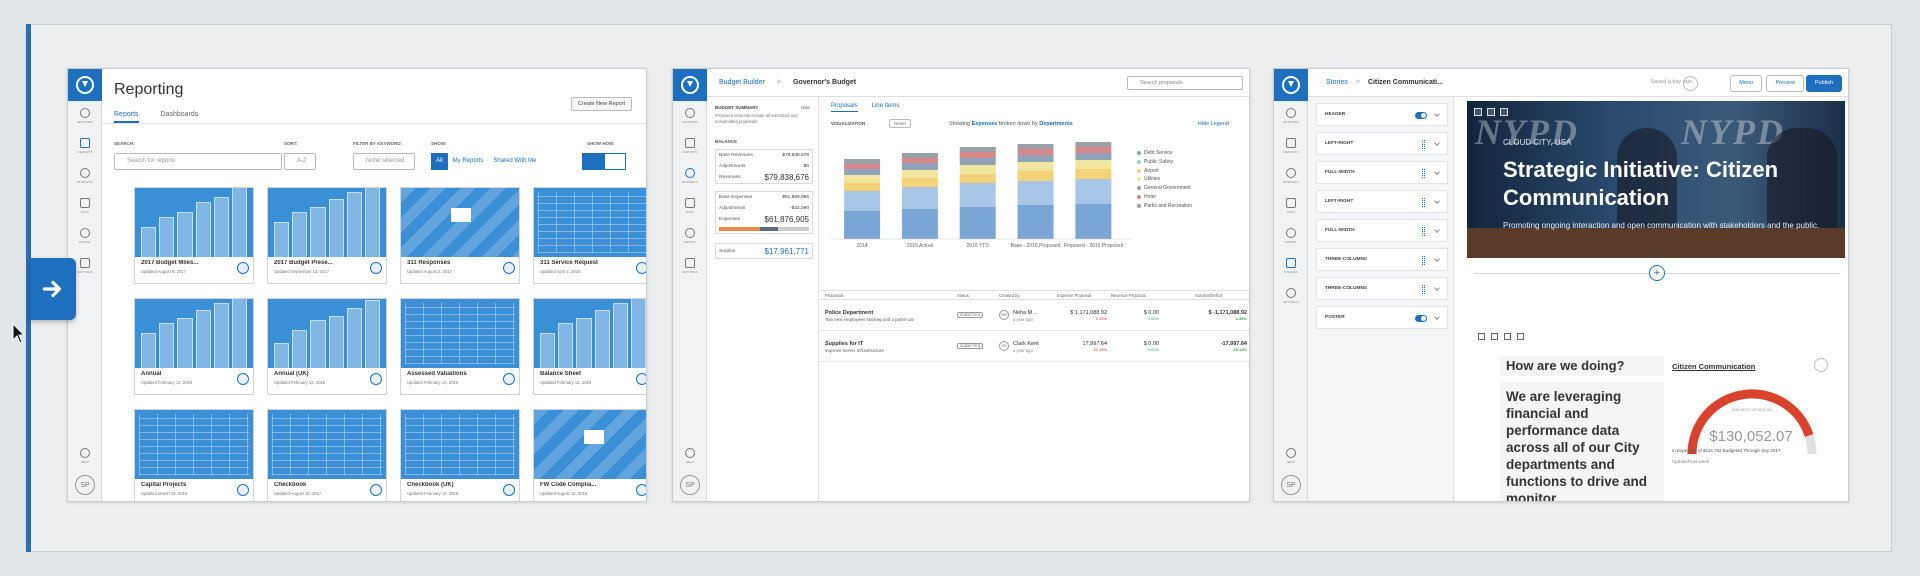 The height and width of the screenshot is (576, 1920). What do you see at coordinates (126, 117) in the screenshot?
I see `tab-reports: Reports` at bounding box center [126, 117].